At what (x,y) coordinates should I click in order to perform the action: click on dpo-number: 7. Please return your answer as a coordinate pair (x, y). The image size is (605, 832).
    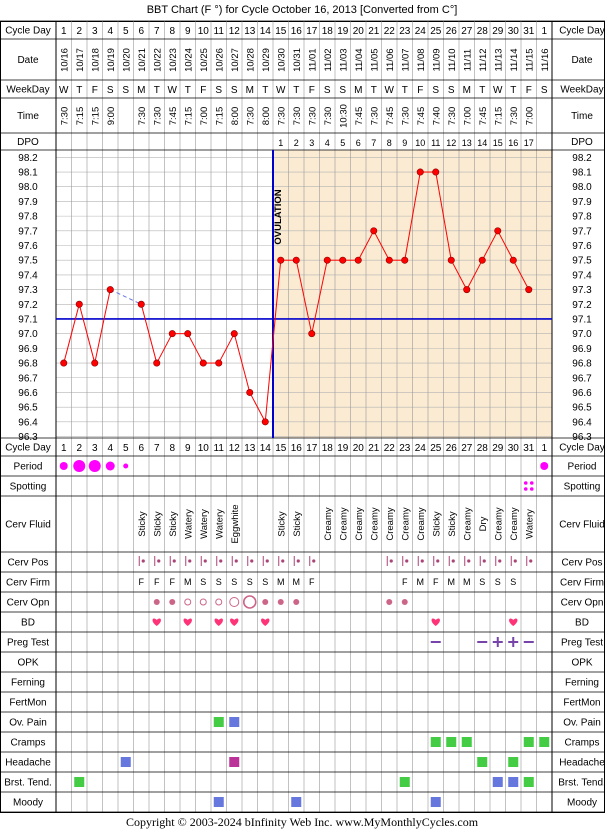
    Looking at the image, I should click on (373, 143).